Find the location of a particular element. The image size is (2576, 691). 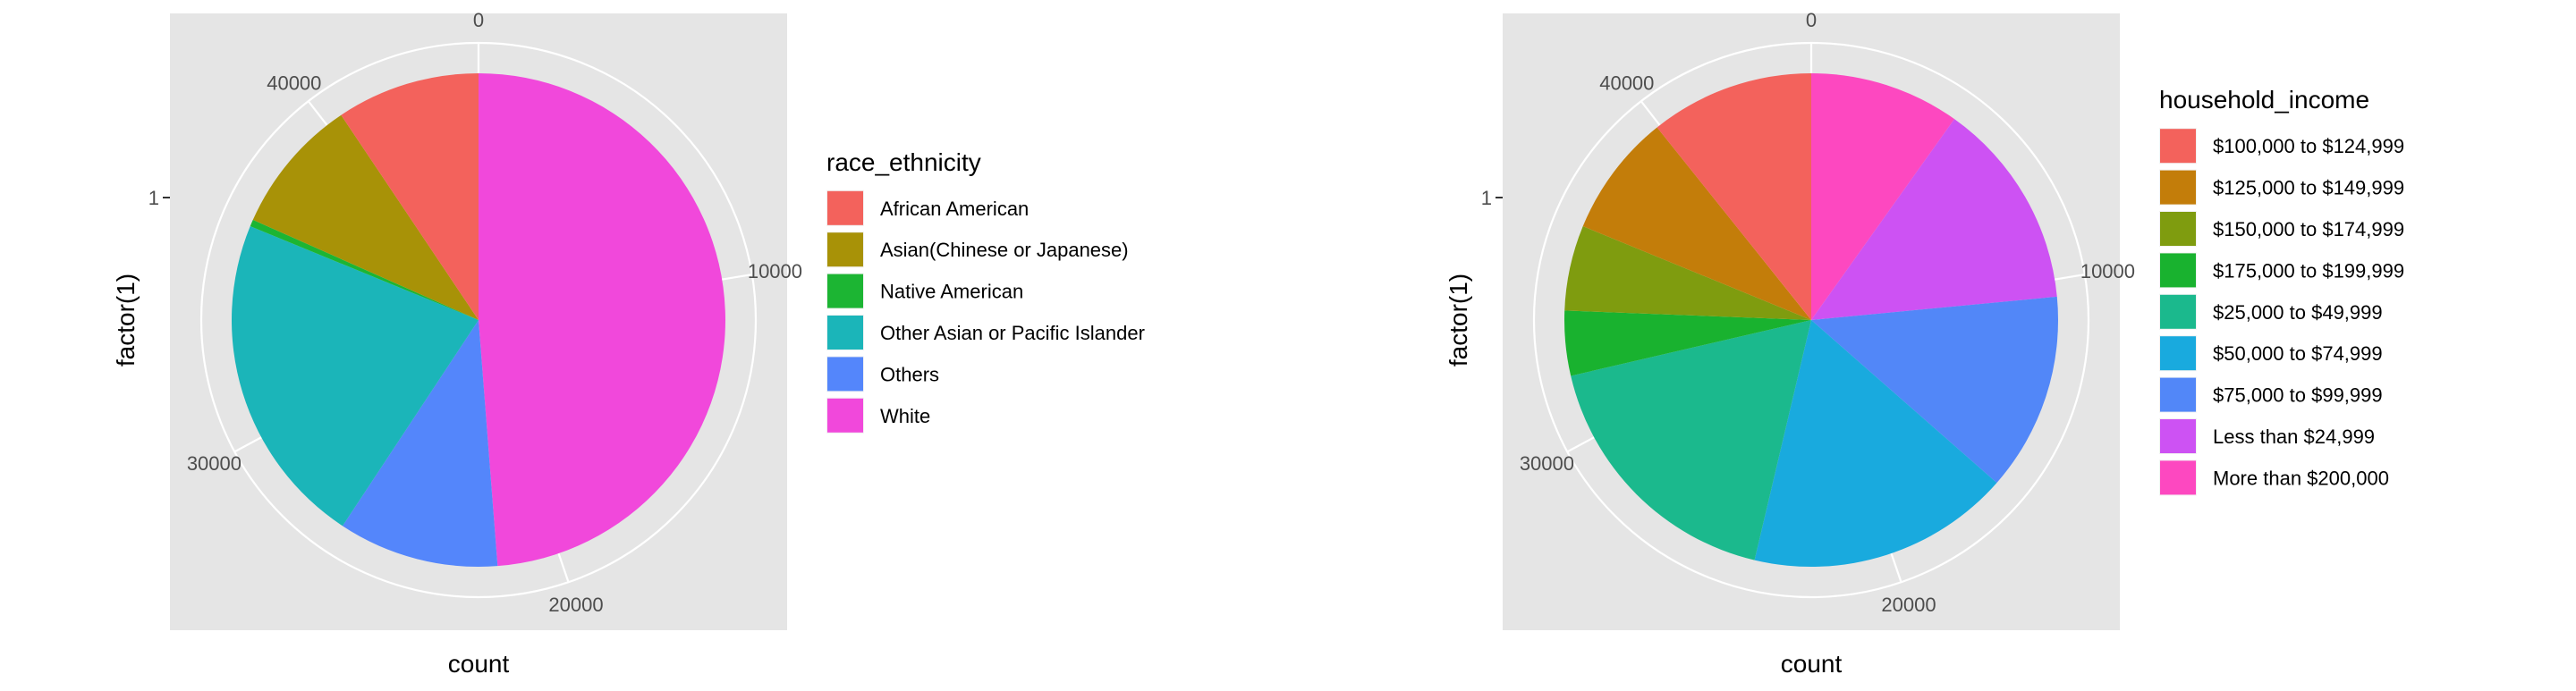

income-legend-label-100-000-to-124-999: $100,000 to $124,999 is located at coordinates (2308, 146).